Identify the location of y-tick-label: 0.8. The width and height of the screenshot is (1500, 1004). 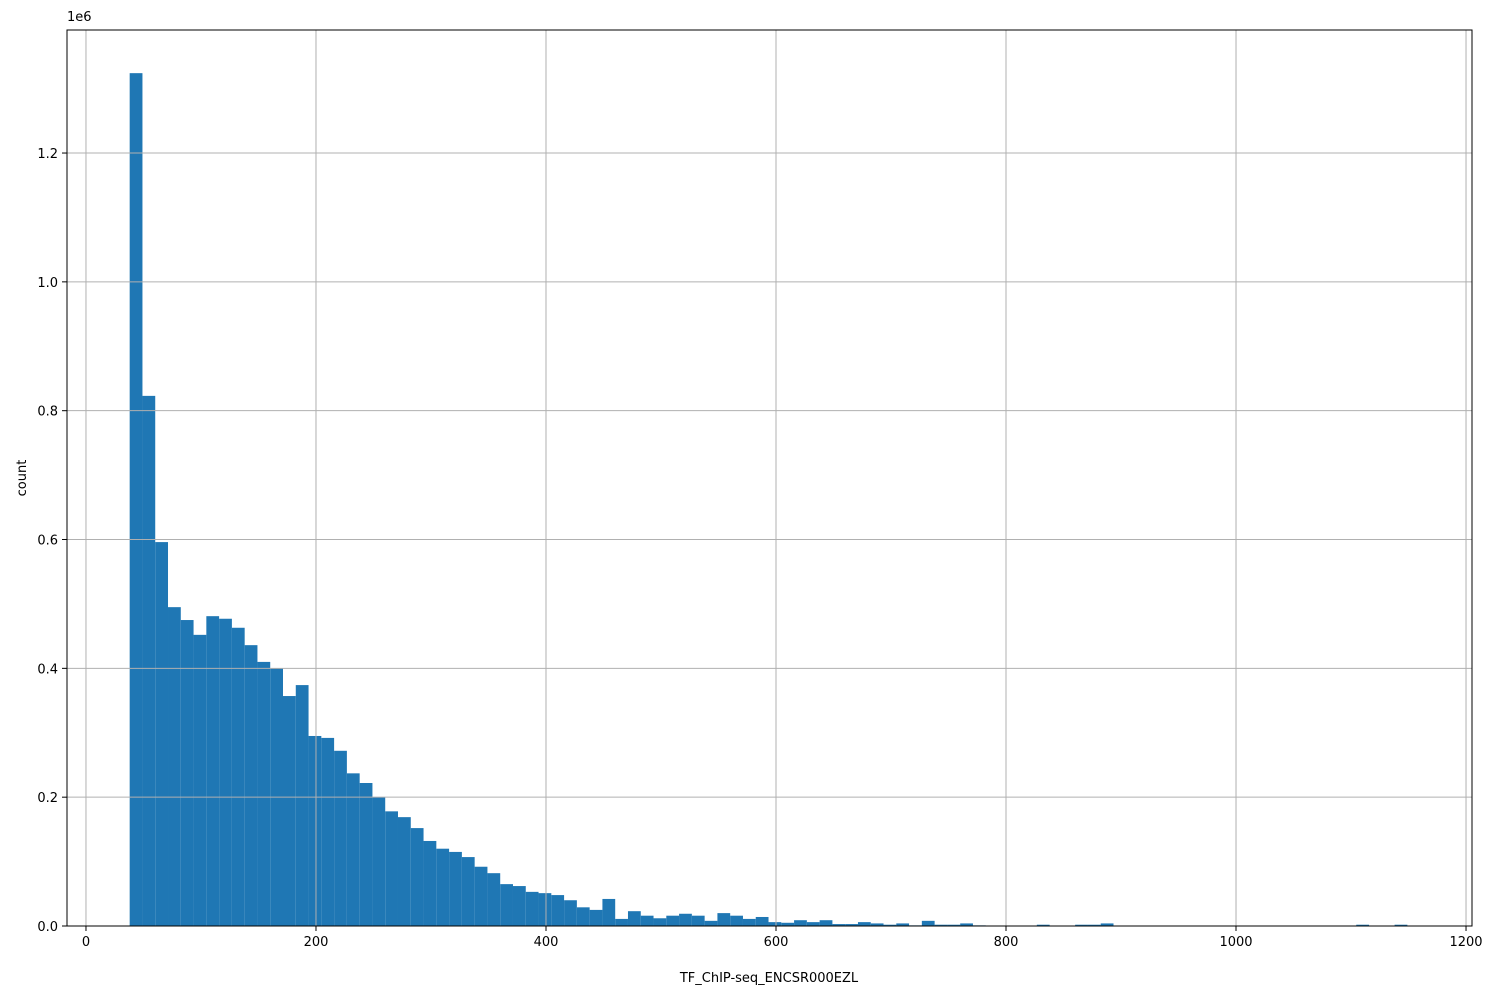
(47, 412).